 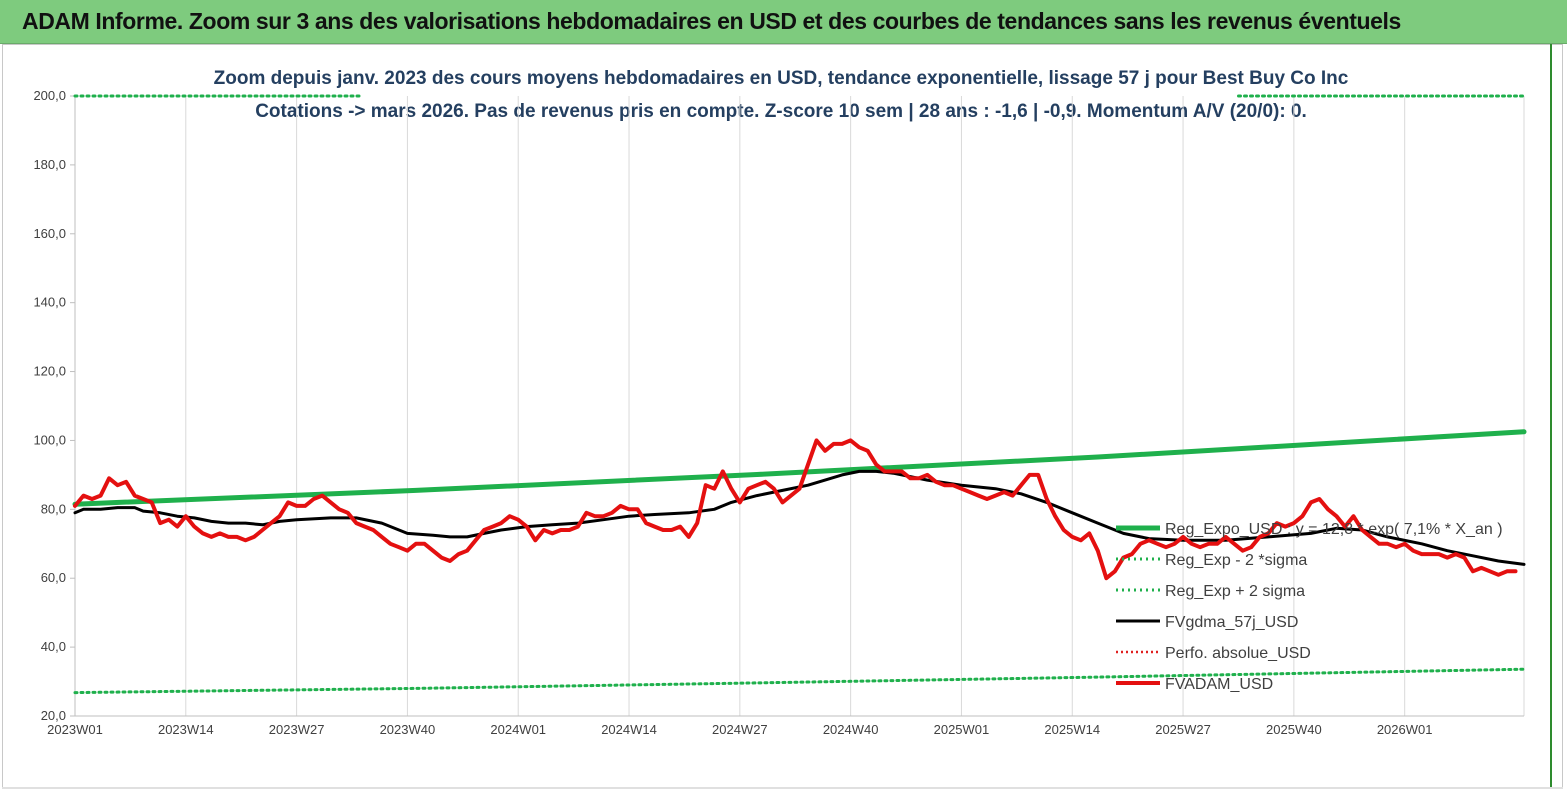 I want to click on legend-label: FVADAM_USD, so click(x=1219, y=684).